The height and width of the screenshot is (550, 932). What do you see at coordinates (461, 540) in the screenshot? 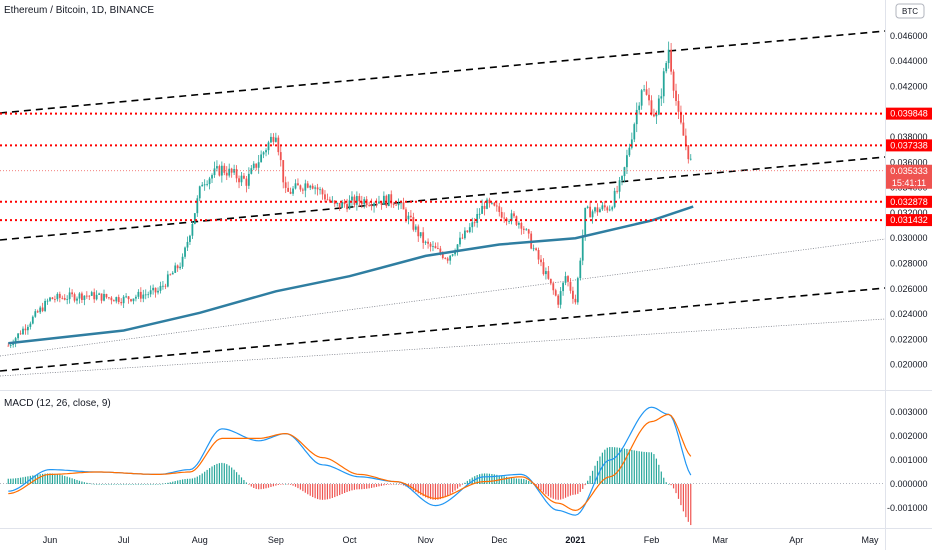
I see `time-axis: Jun Jul Aug Sep Oct Nov Dec 2021 Feb Mar Apr May` at bounding box center [461, 540].